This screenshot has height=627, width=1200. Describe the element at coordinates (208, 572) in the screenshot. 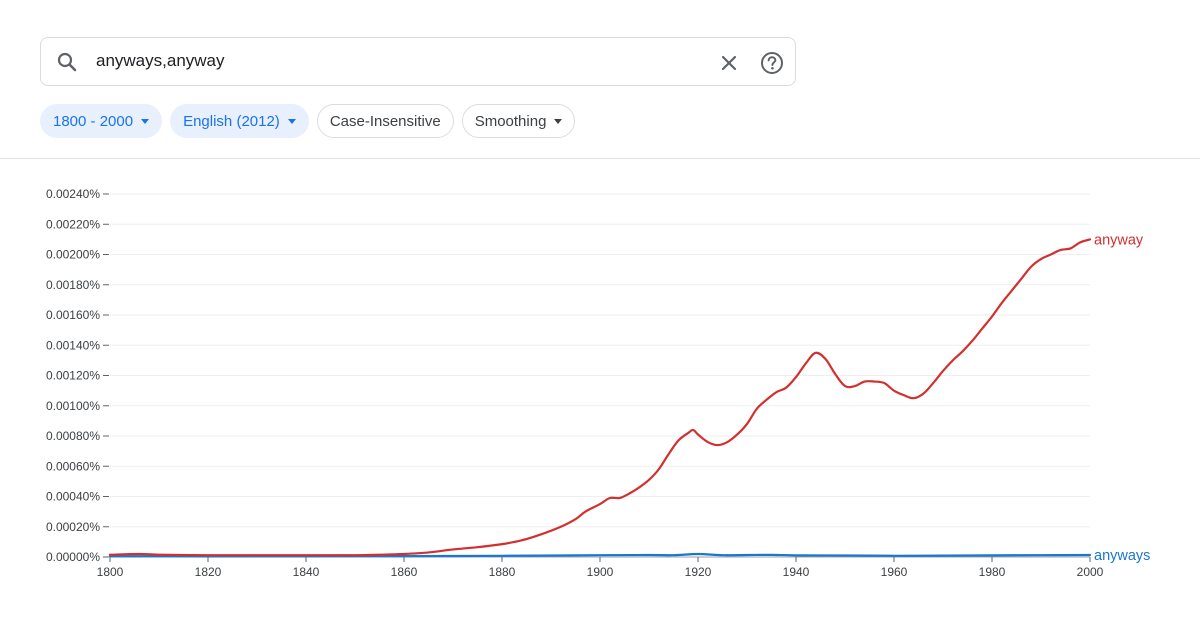

I see `x-tick-label: 1820` at that location.